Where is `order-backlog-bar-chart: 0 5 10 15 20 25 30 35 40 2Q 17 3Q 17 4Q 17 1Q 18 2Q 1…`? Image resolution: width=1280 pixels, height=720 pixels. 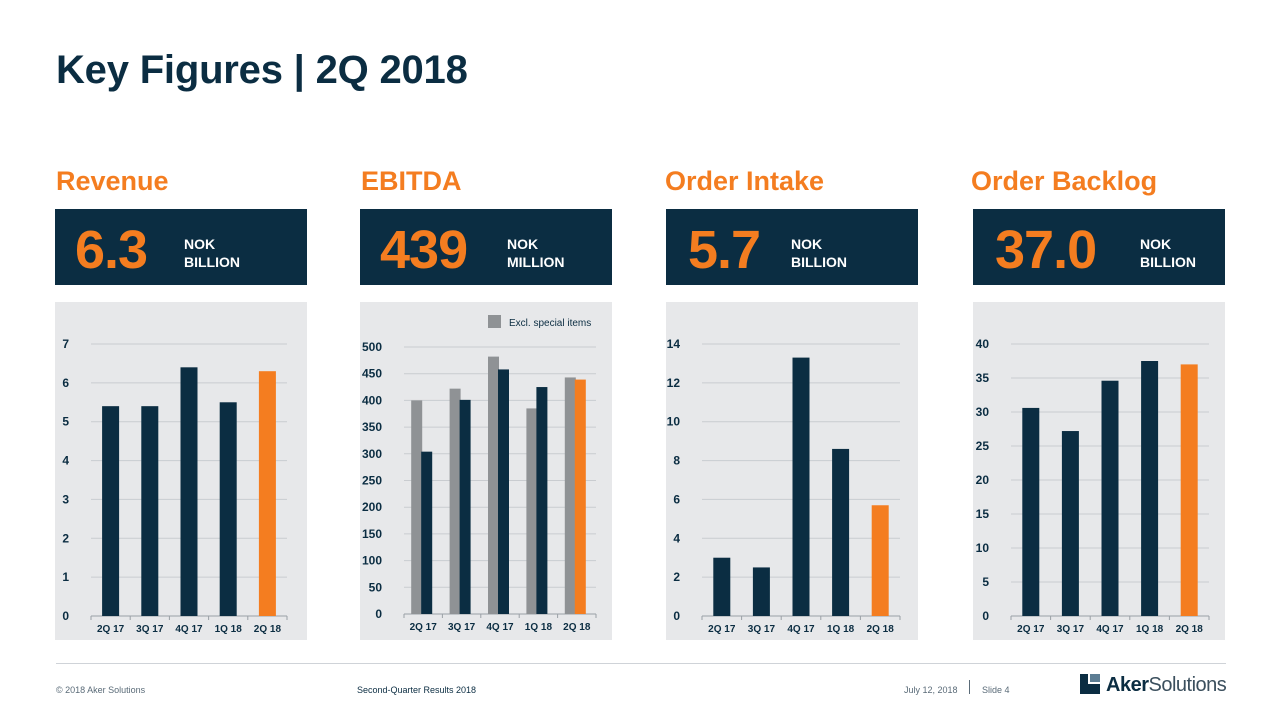 order-backlog-bar-chart: 0 5 10 15 20 25 30 35 40 2Q 17 3Q 17 4Q 17 1Q 18 2Q 1… is located at coordinates (1093, 486).